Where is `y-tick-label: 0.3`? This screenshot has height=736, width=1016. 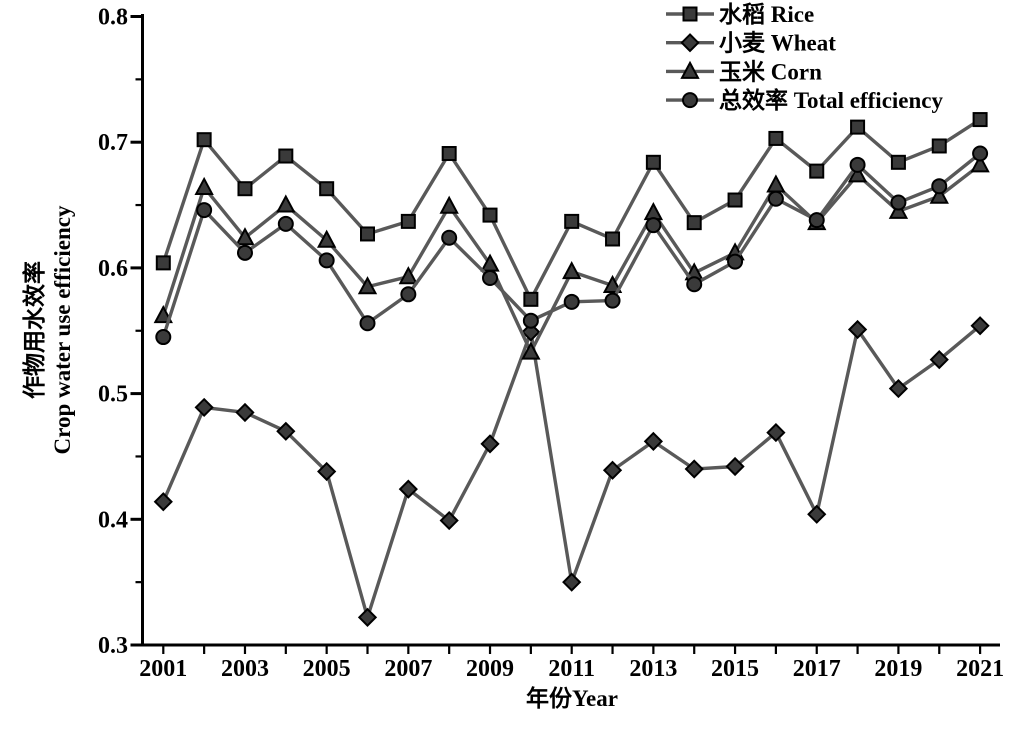 y-tick-label: 0.3 is located at coordinates (113, 646).